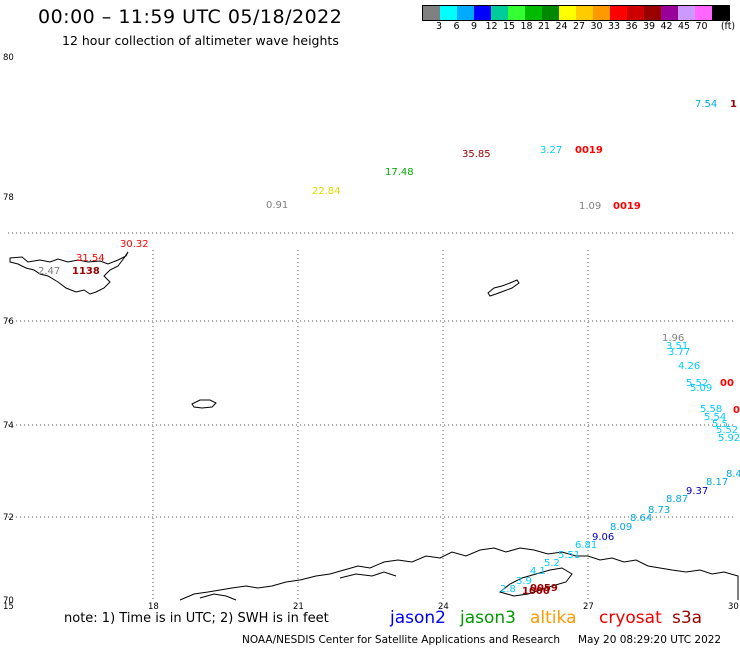 This screenshot has width=740, height=650. I want to click on wave-height-label: 8.4, so click(733, 474).